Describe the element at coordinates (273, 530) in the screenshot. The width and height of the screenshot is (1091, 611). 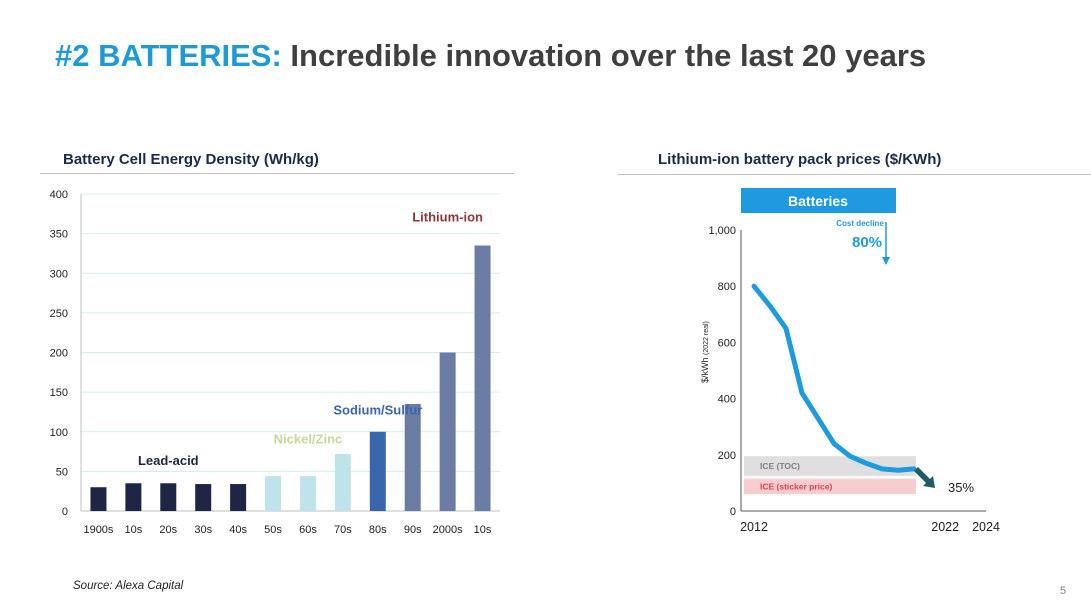
I see `x-tick-label: 50s` at that location.